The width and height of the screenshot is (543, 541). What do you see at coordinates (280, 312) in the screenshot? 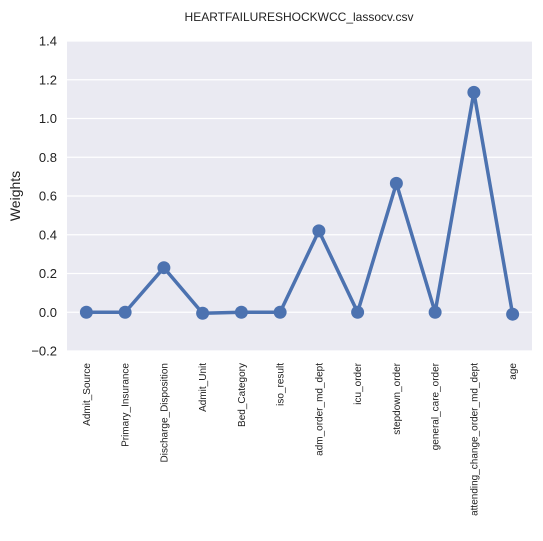
I see `data-point-iso-result` at bounding box center [280, 312].